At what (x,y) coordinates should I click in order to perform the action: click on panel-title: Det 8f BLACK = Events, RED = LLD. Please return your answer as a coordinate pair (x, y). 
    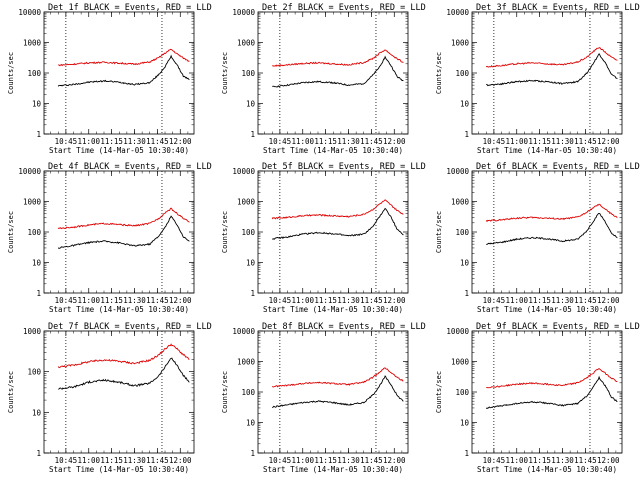
    Looking at the image, I should click on (344, 327).